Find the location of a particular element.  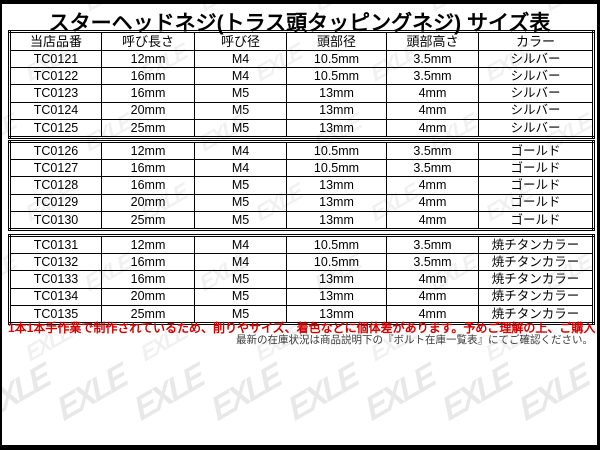

table-row: TC0131 12mm M4 10.5mm 3.5mm 焼チタンカラー is located at coordinates (301, 244).